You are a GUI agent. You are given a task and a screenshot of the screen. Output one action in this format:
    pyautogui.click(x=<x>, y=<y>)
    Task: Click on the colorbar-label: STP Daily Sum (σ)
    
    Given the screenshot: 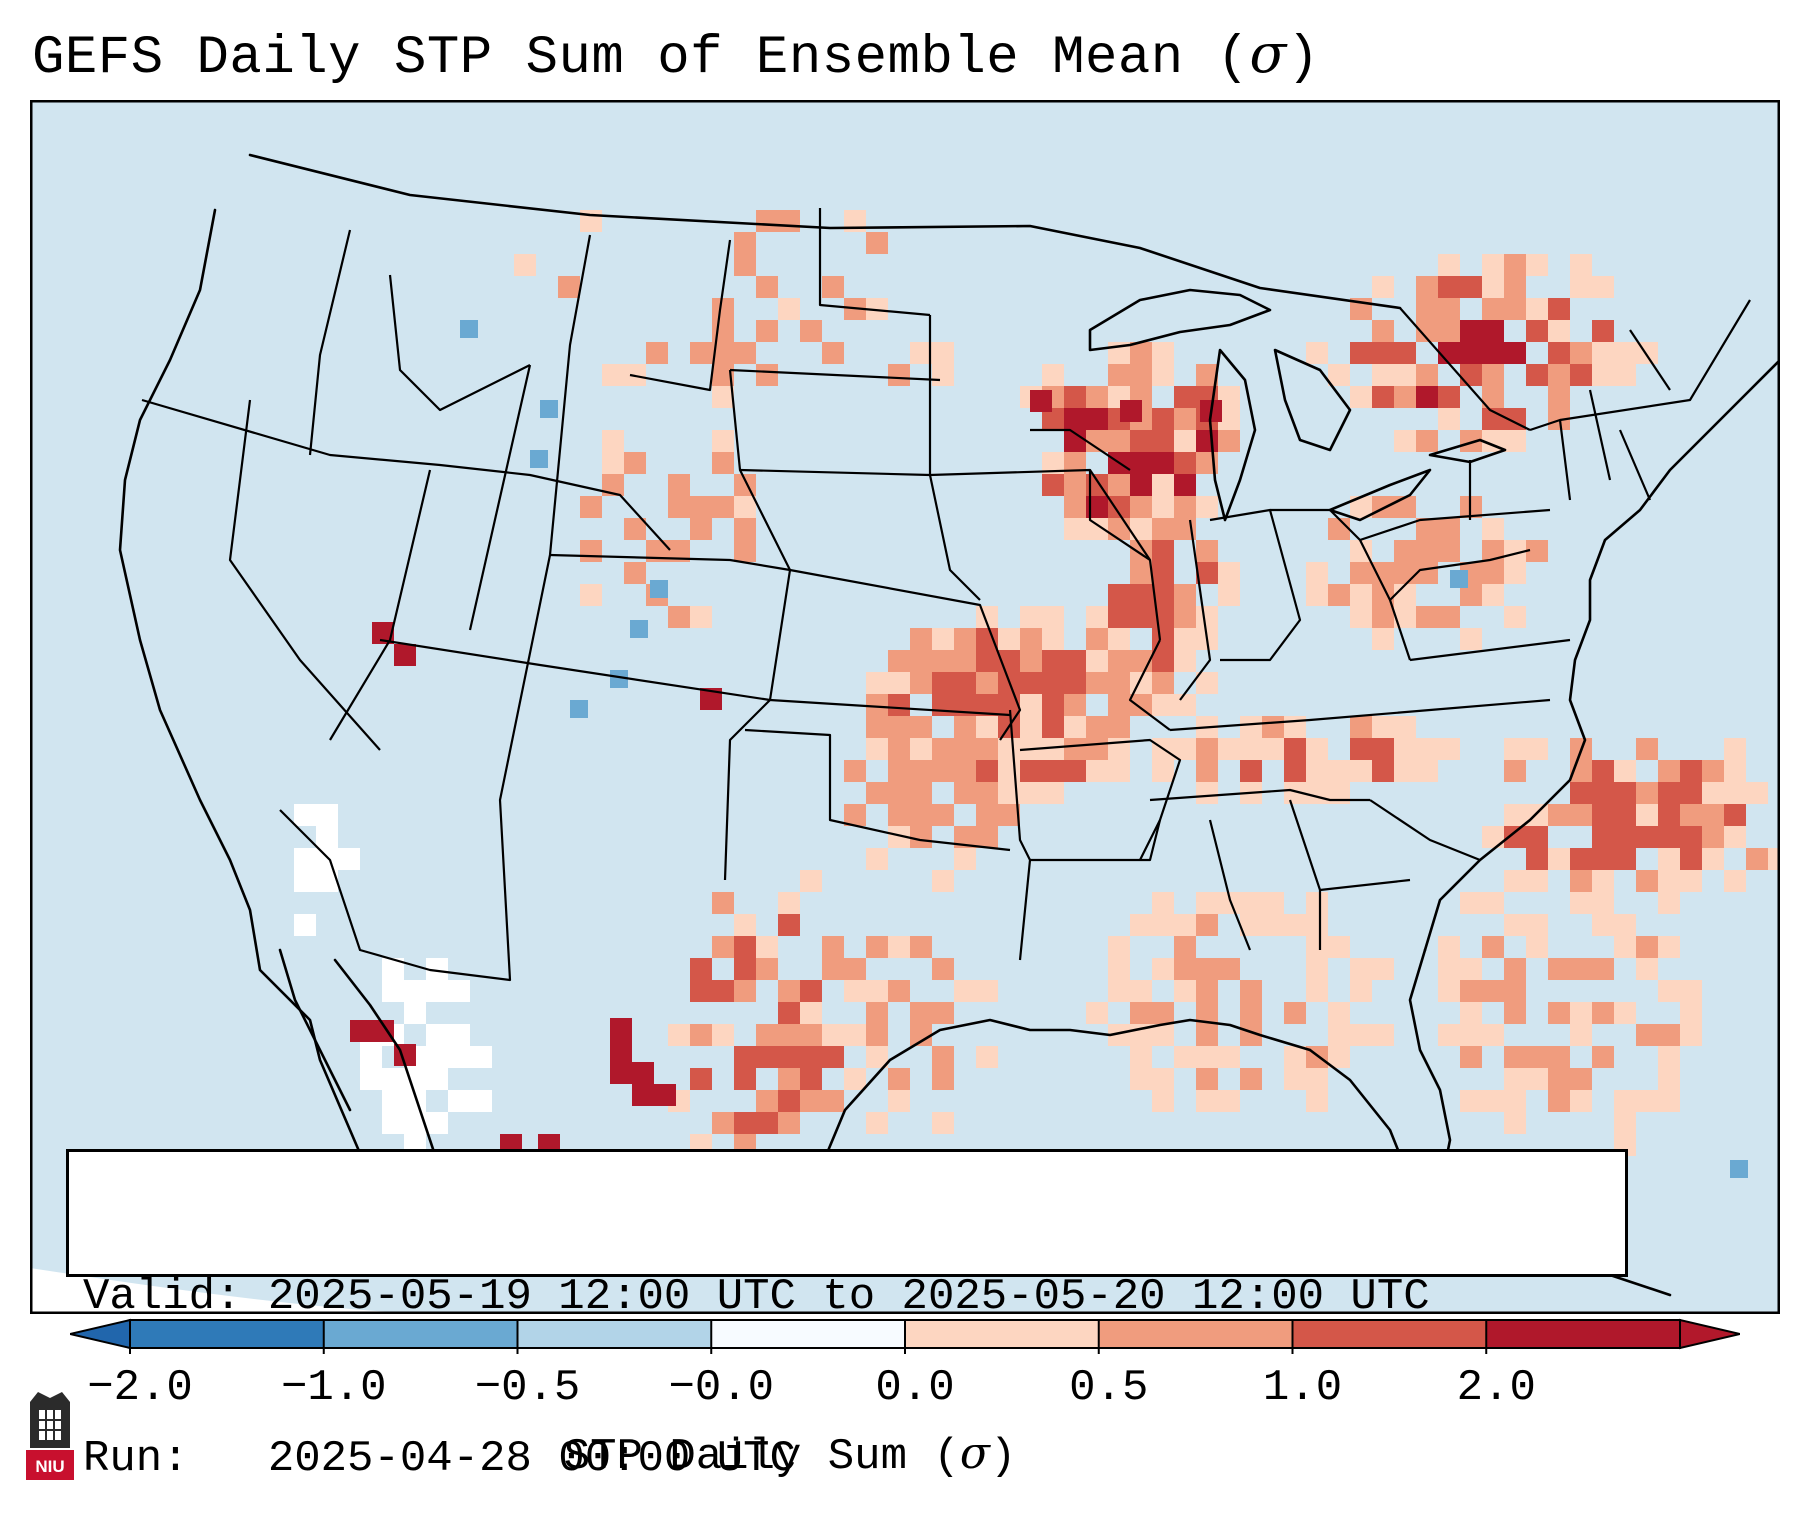 What is the action you would take?
    pyautogui.click(x=790, y=1455)
    